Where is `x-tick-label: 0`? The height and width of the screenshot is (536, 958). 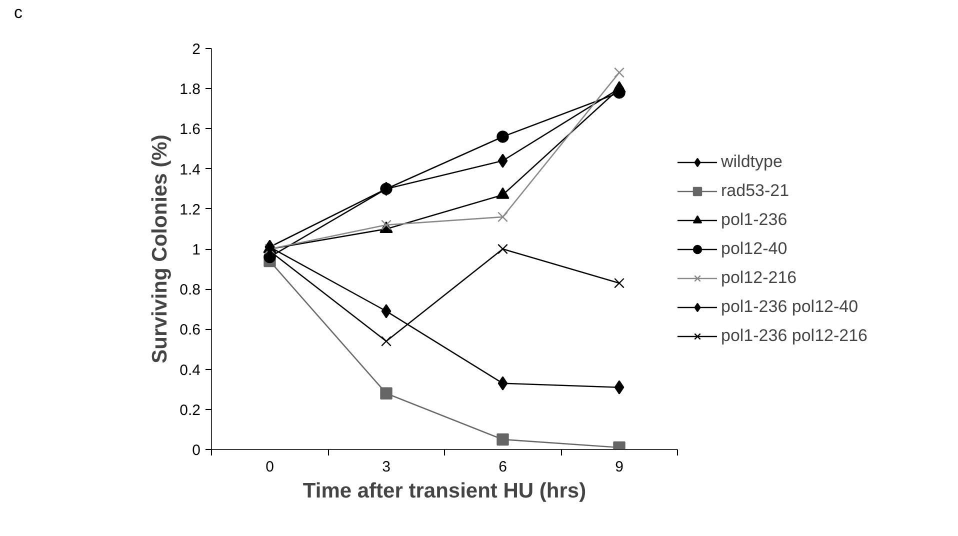 x-tick-label: 0 is located at coordinates (270, 467).